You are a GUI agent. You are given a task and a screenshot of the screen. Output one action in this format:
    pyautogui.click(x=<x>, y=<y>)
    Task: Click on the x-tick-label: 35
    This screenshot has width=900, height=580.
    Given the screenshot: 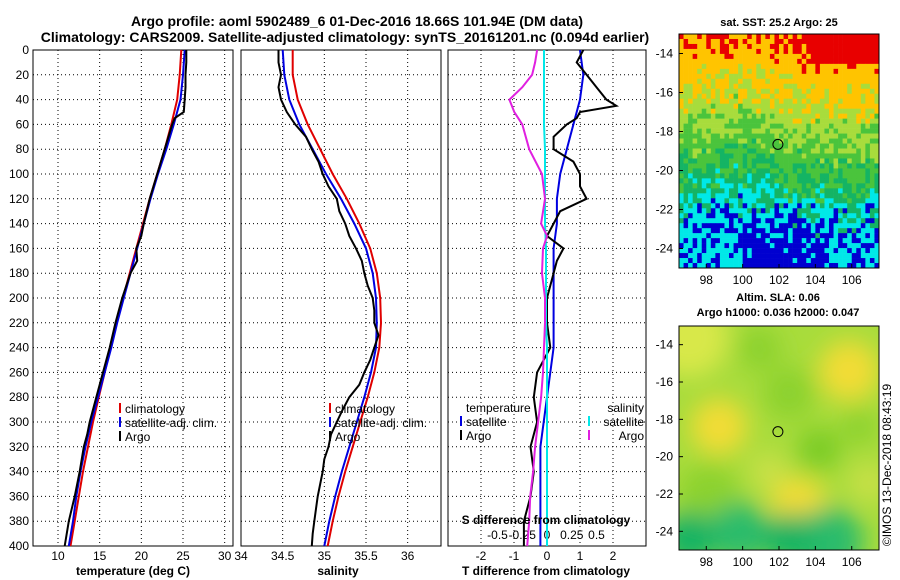 What is the action you would take?
    pyautogui.click(x=325, y=556)
    